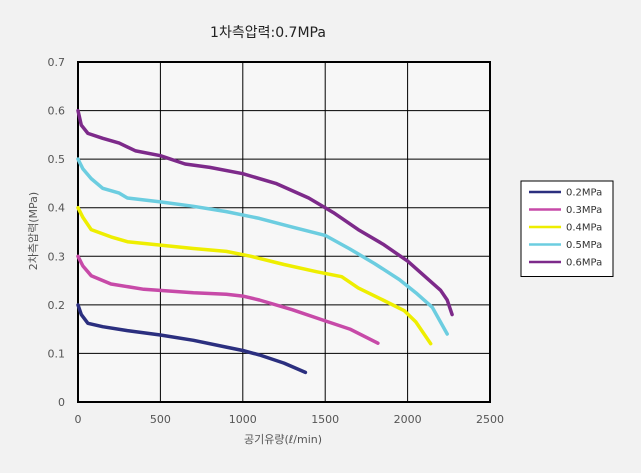 The height and width of the screenshot is (473, 641). What do you see at coordinates (584, 245) in the screenshot?
I see `legend-label-0.5MPa: 0.5MPa` at bounding box center [584, 245].